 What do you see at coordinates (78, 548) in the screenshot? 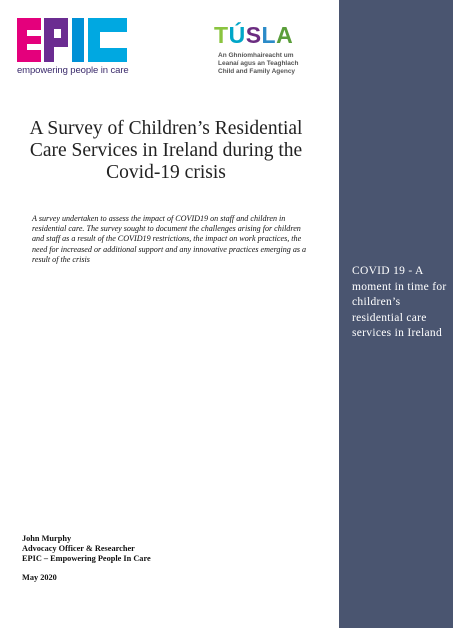
I see `author-role: Advocacy Officer & Researcher` at bounding box center [78, 548].